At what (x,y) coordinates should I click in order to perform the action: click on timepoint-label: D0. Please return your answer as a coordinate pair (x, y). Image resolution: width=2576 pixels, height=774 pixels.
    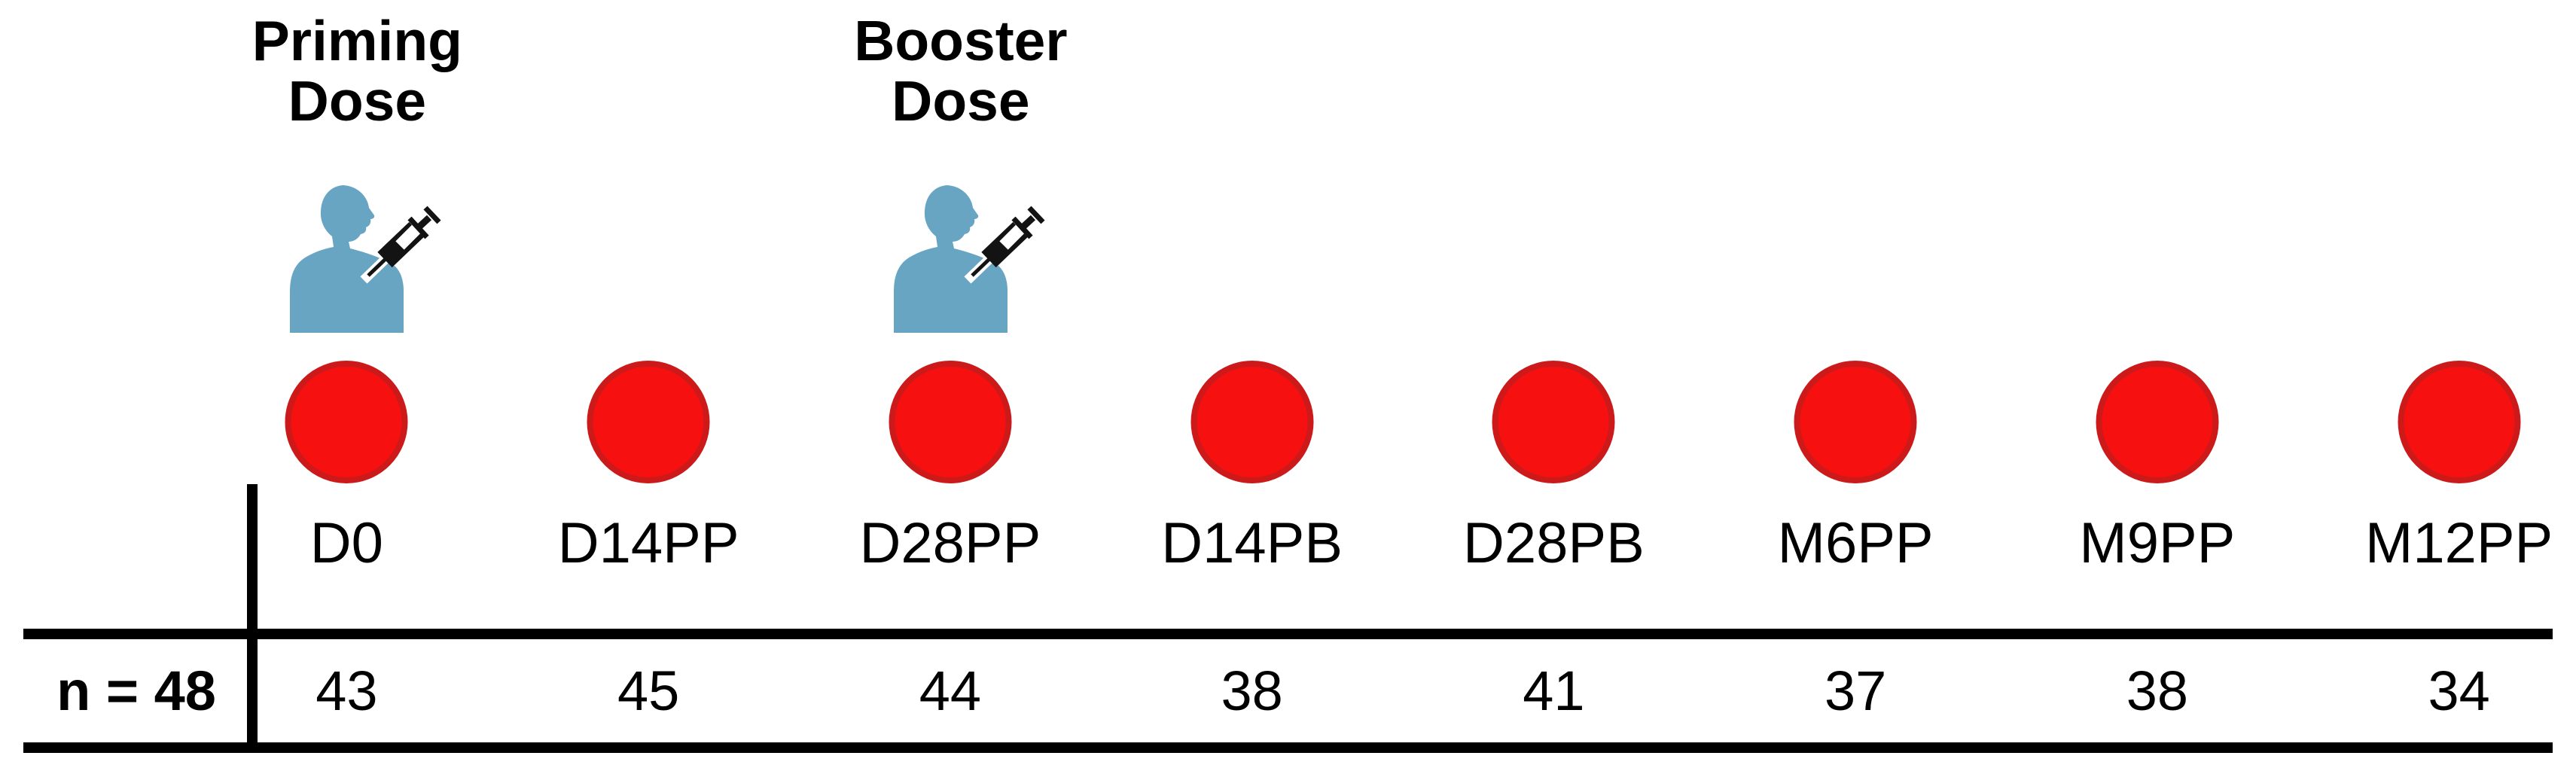
    Looking at the image, I should click on (346, 543).